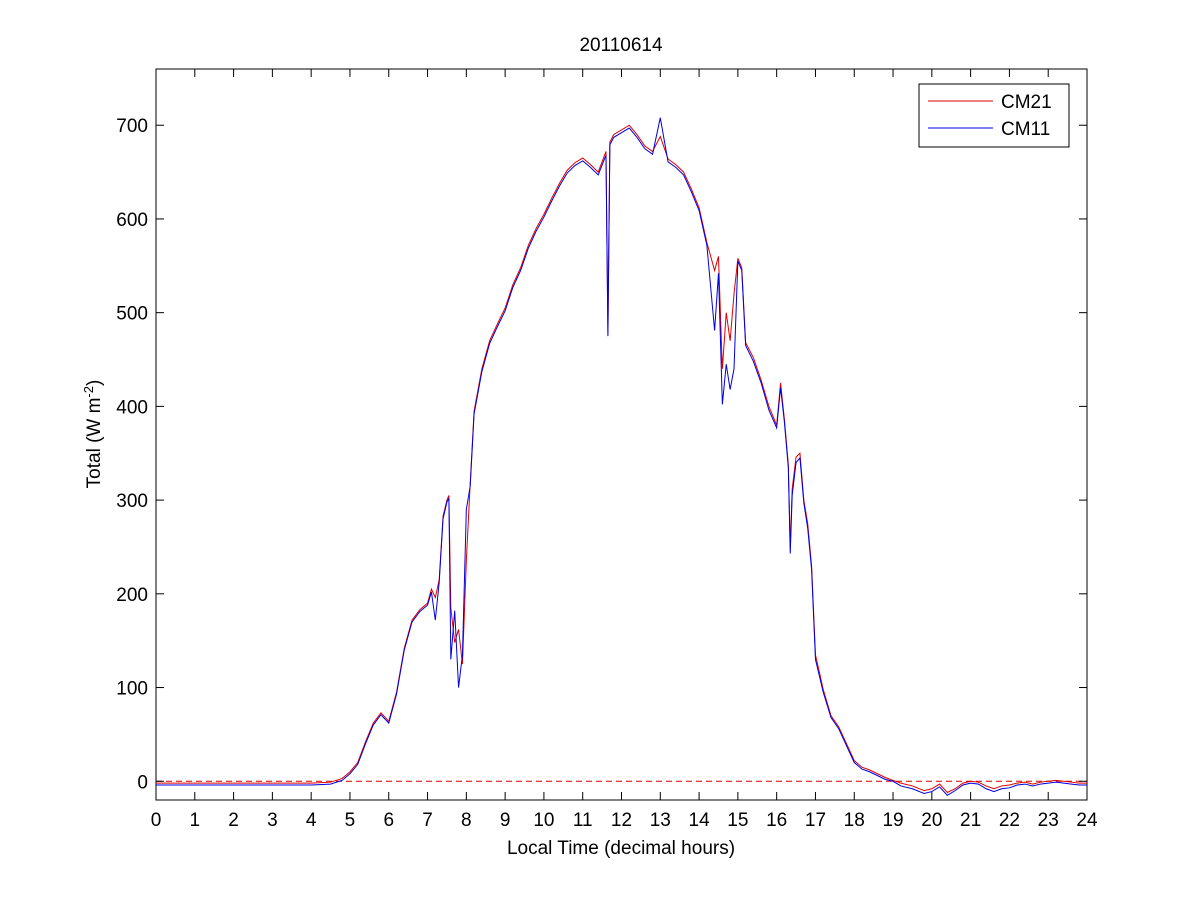  Describe the element at coordinates (892, 820) in the screenshot. I see `x-tick-label: 19` at that location.